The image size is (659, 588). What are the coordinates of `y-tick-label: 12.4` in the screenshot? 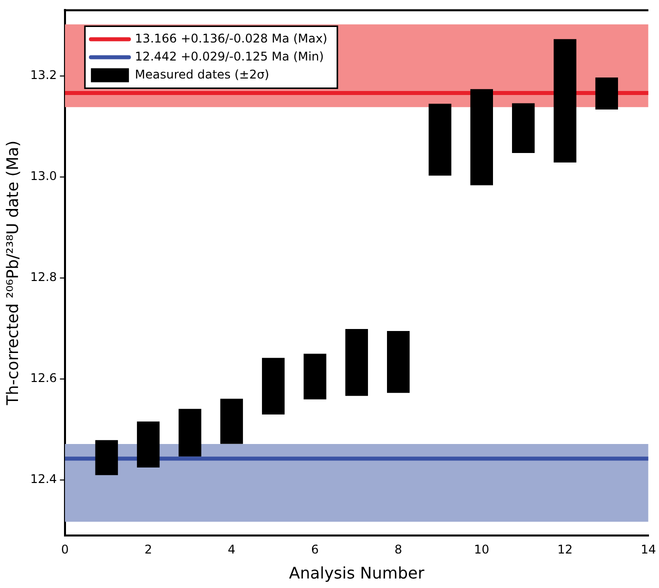 It's located at (43, 479).